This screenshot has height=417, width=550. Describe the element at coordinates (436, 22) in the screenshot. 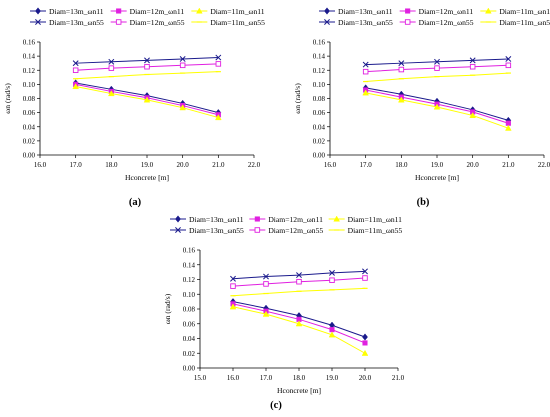

I see `legend-item: Diam=12m_ωn55` at that location.